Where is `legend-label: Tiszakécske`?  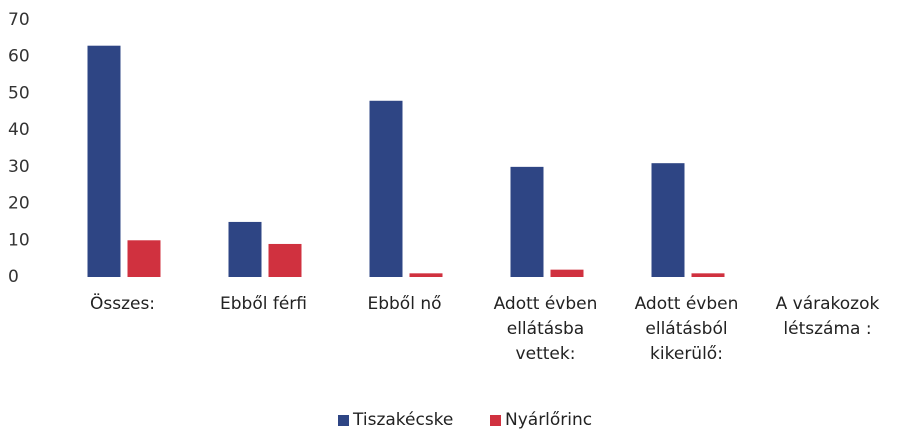
legend-label: Tiszakécske is located at coordinates (403, 420).